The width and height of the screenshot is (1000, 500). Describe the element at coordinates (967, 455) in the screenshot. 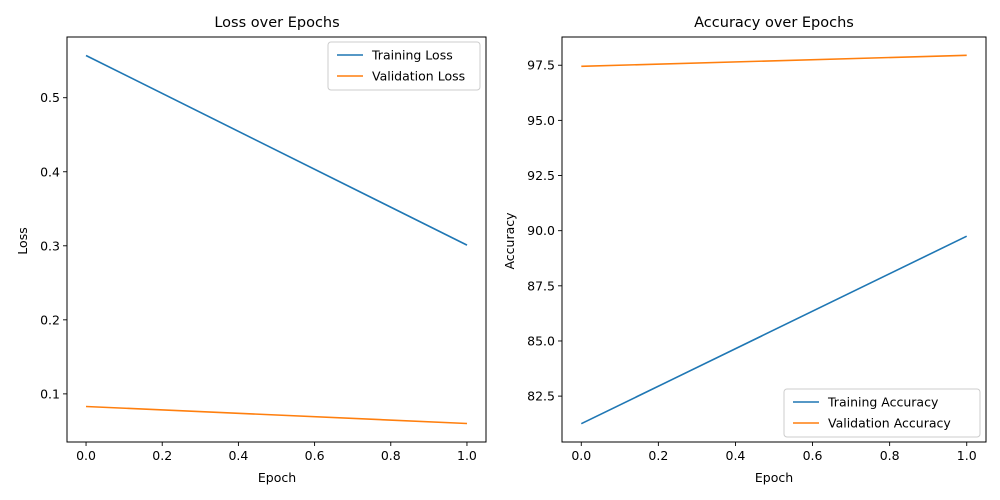

I see `accuracy-chart-x-tick-label: 1.0` at that location.